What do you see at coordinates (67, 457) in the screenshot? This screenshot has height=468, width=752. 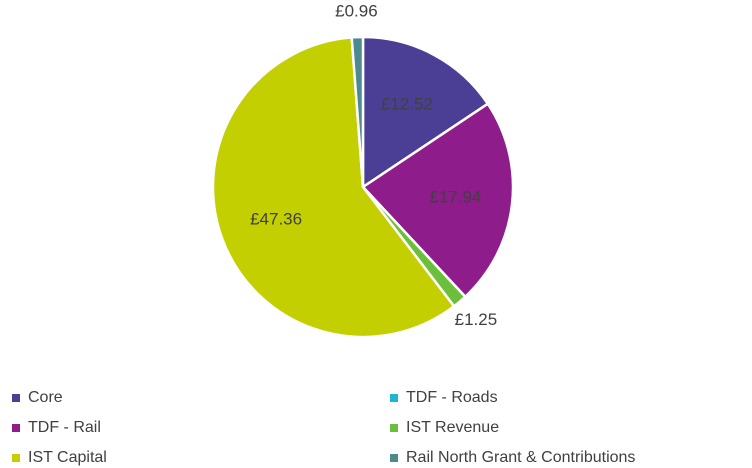 I see `legend-label: IST Capital` at bounding box center [67, 457].